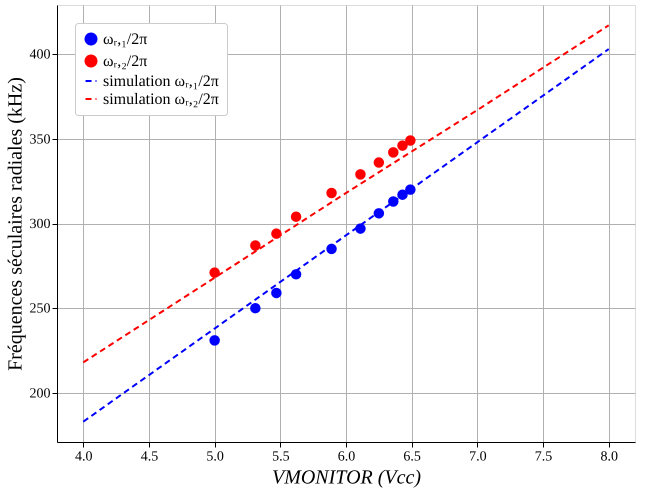 The image size is (646, 498). I want to click on x-tick-label: 5.5, so click(281, 457).